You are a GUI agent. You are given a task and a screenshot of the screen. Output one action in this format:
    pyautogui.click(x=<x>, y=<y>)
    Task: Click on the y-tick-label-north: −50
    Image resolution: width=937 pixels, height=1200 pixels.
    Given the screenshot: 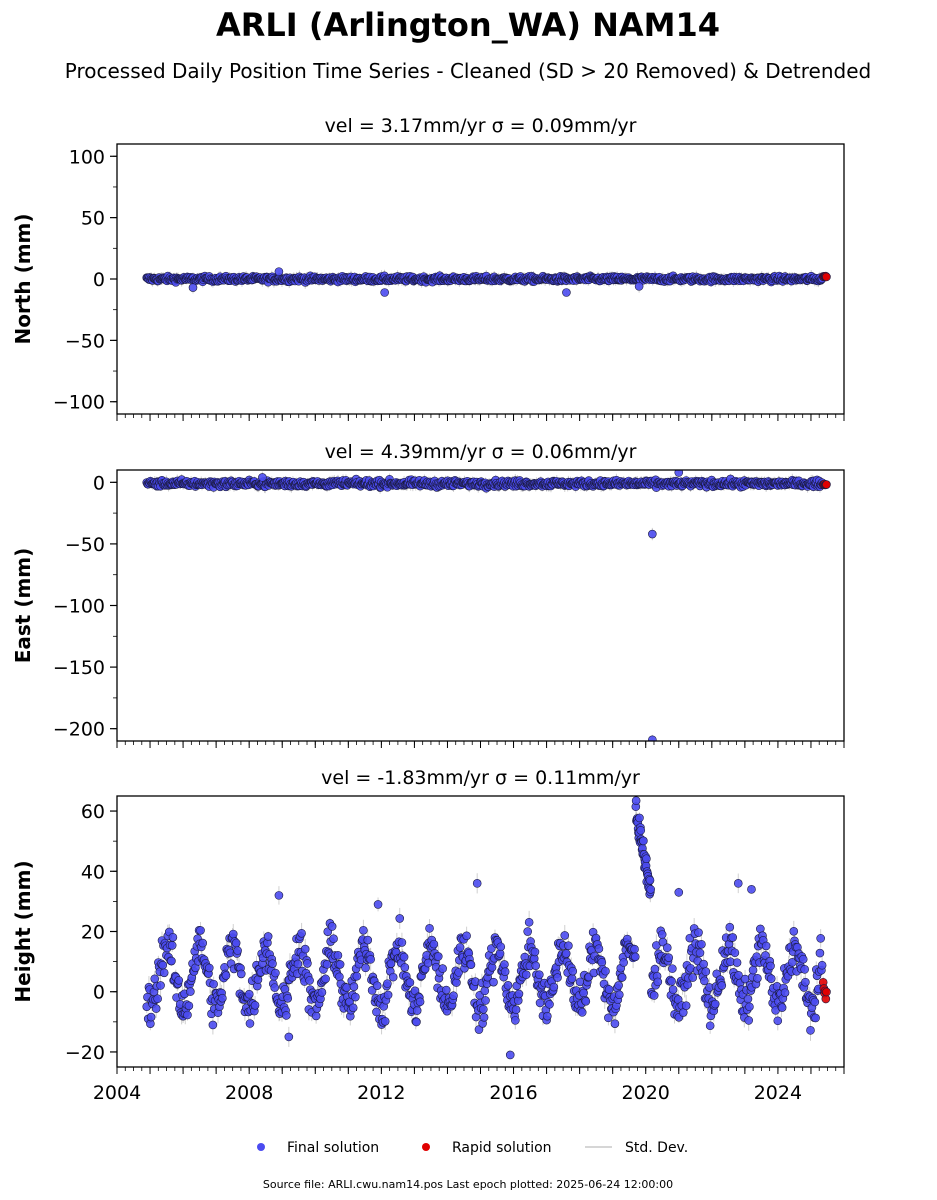 What is the action you would take?
    pyautogui.click(x=85, y=341)
    